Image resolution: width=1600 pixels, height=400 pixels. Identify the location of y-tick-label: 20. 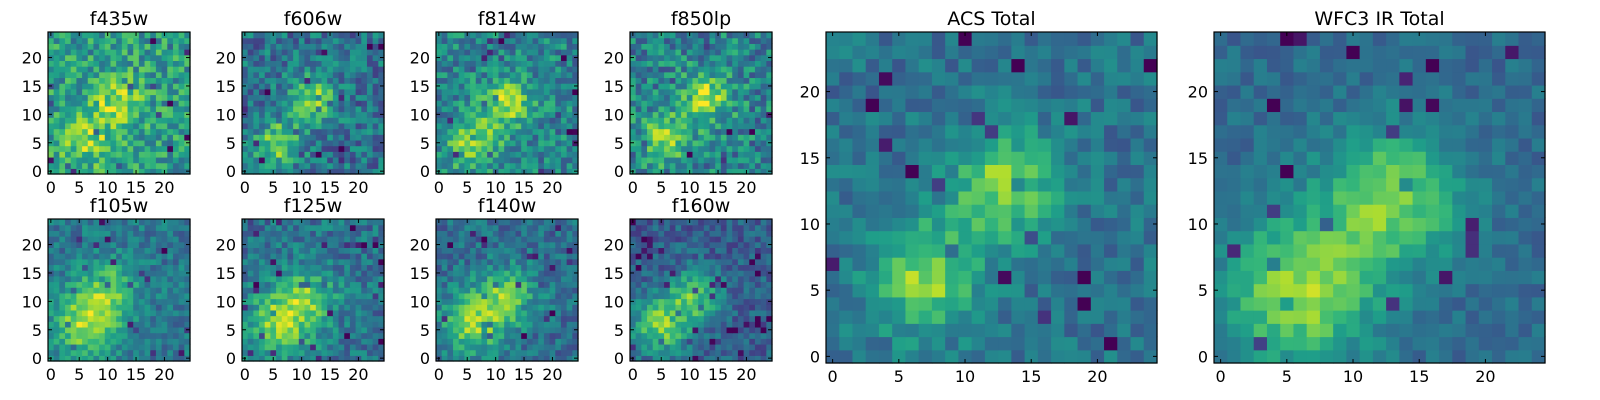
(420, 245).